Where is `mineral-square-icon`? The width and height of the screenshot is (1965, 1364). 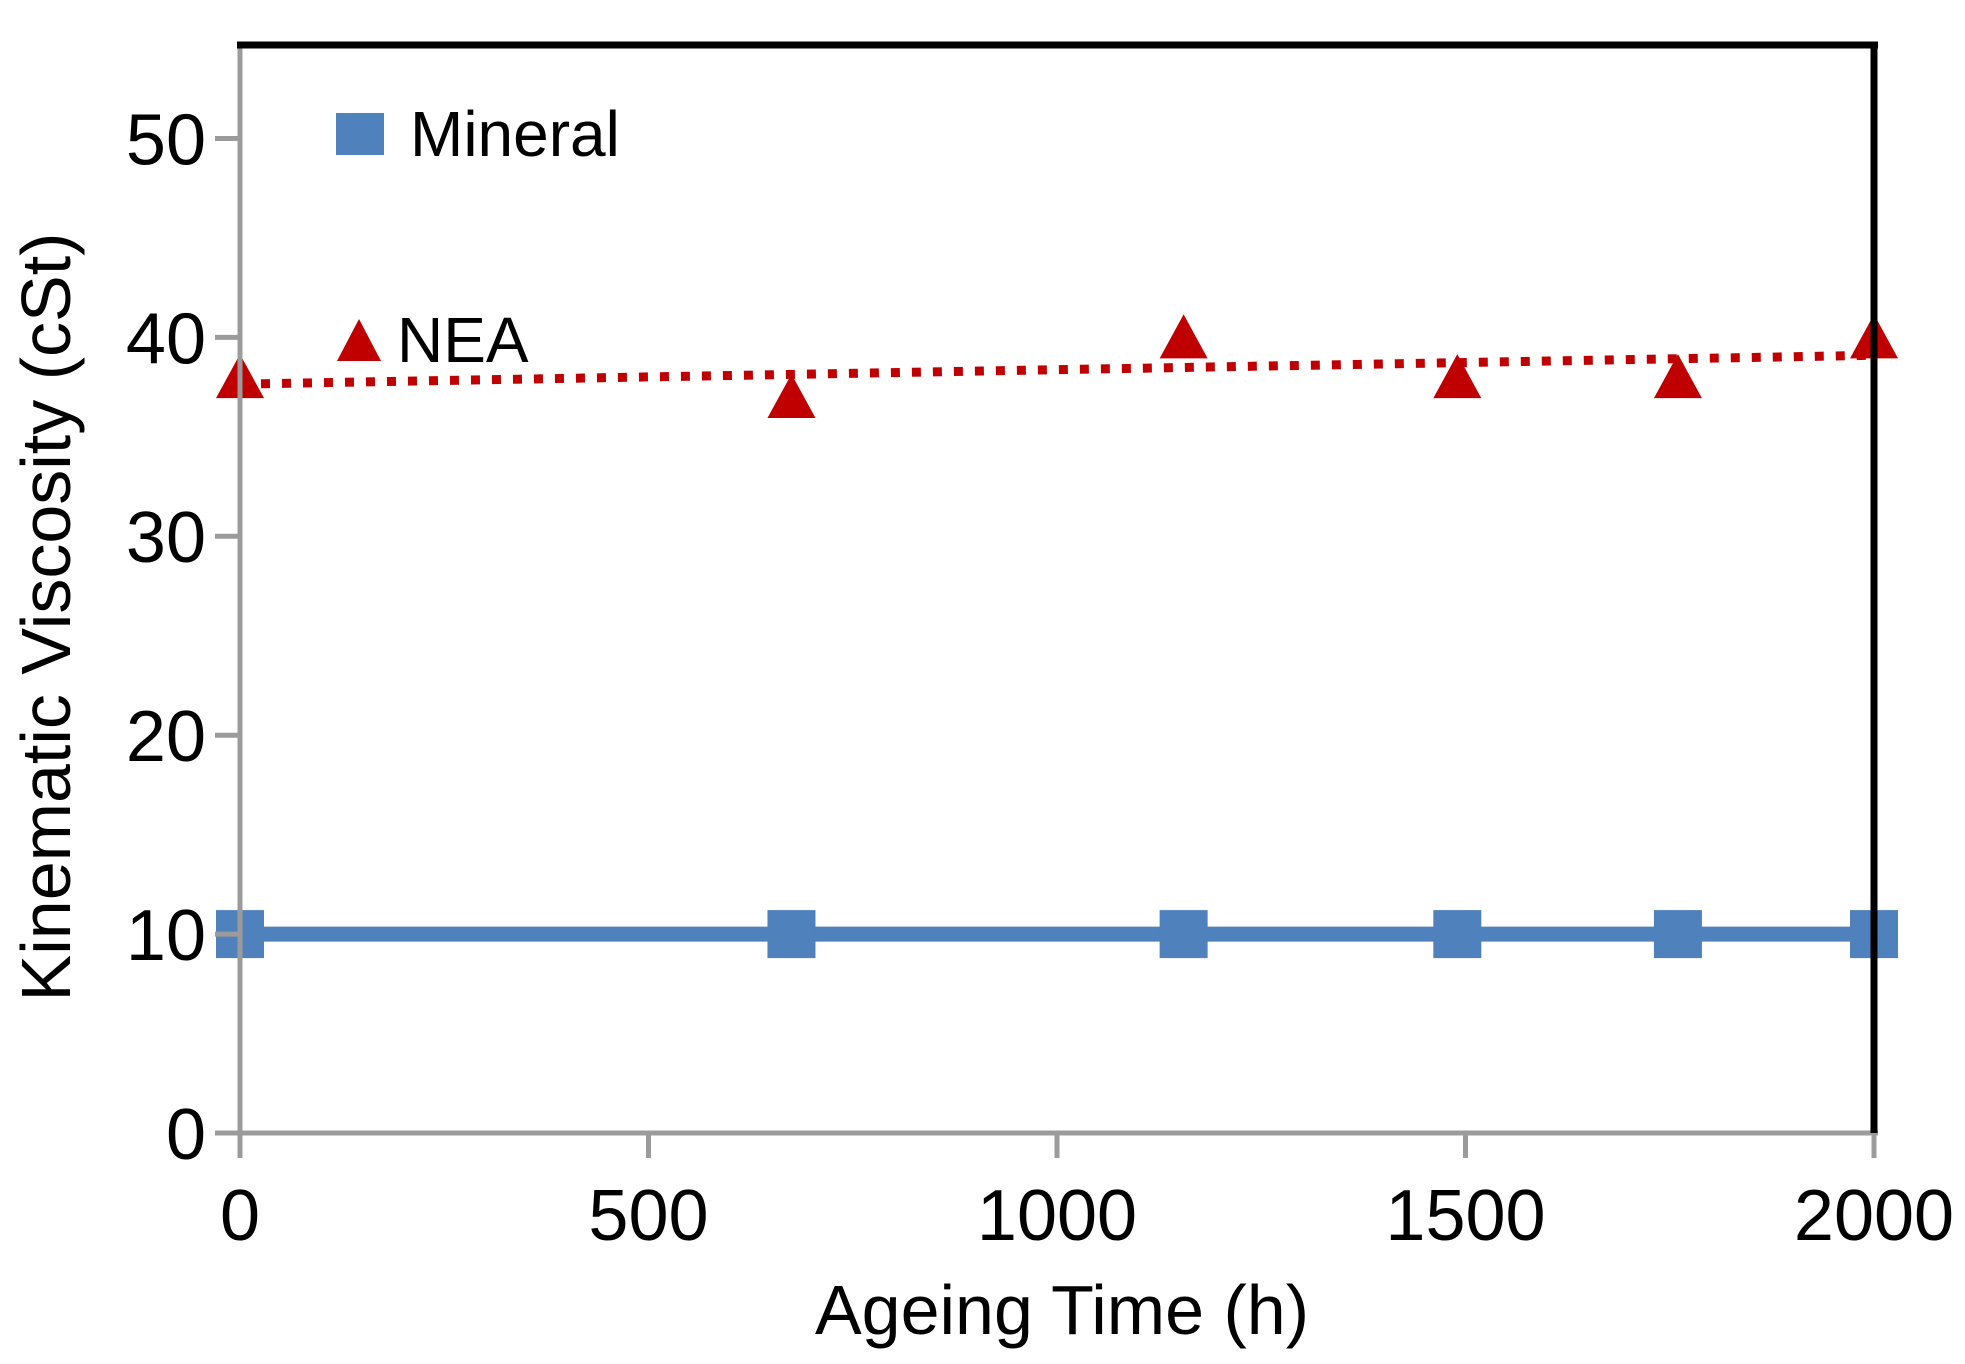
mineral-square-icon is located at coordinates (360, 134).